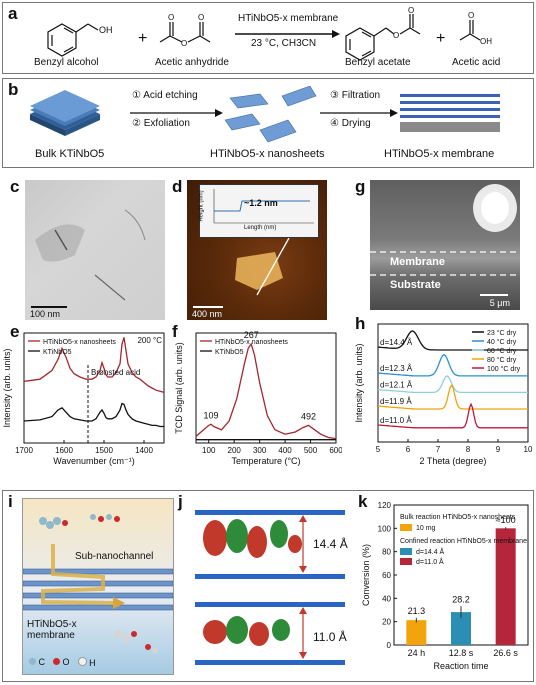  What do you see at coordinates (251, 342) in the screenshot?
I see `legend-label-0: HTiNbO5-x nanosheets` at bounding box center [251, 342].